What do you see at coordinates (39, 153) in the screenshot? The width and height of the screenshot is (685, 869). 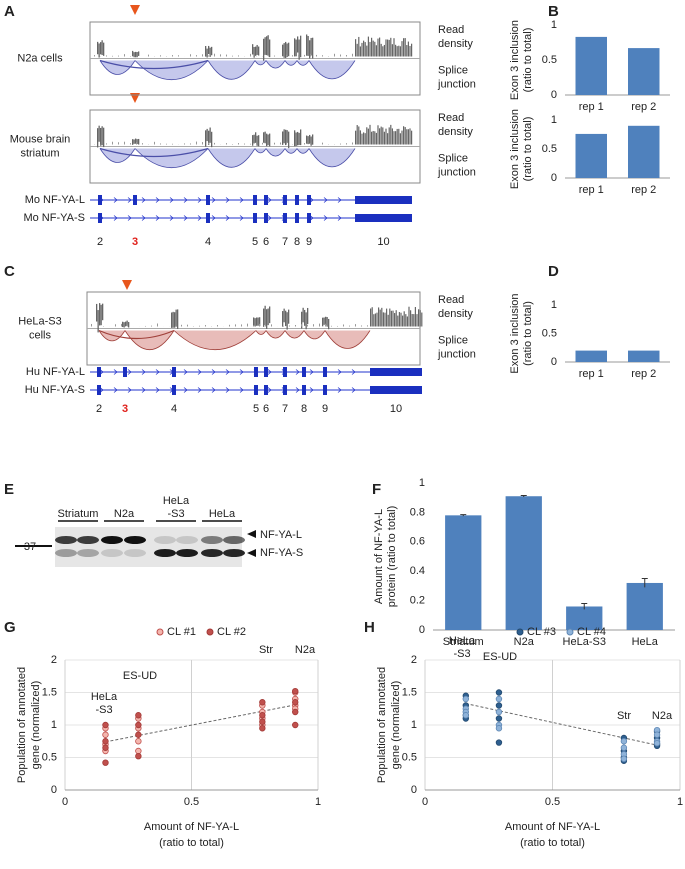 I see `sample-label: striatum` at bounding box center [39, 153].